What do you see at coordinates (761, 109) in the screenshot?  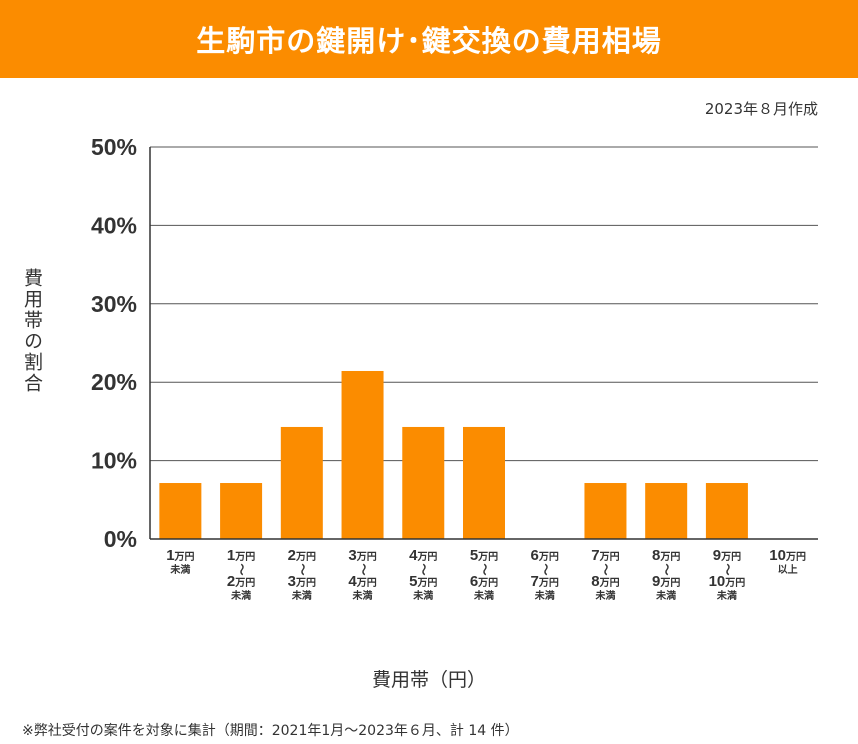 I see `created-date: 2023年８月作成` at bounding box center [761, 109].